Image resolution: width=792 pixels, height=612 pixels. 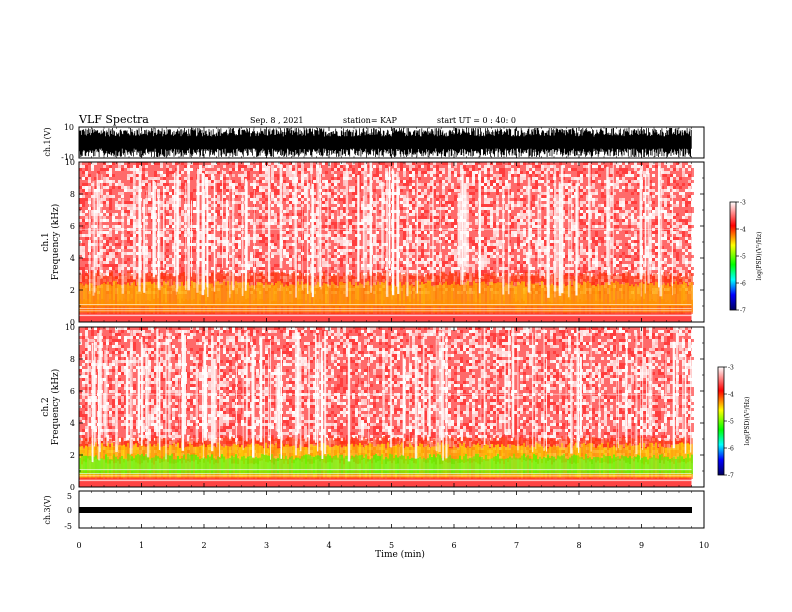 I want to click on ch2-colorbar: -3 -4 -5 -6 -7 log(PSD)(V²/Hz), so click(x=734, y=422).